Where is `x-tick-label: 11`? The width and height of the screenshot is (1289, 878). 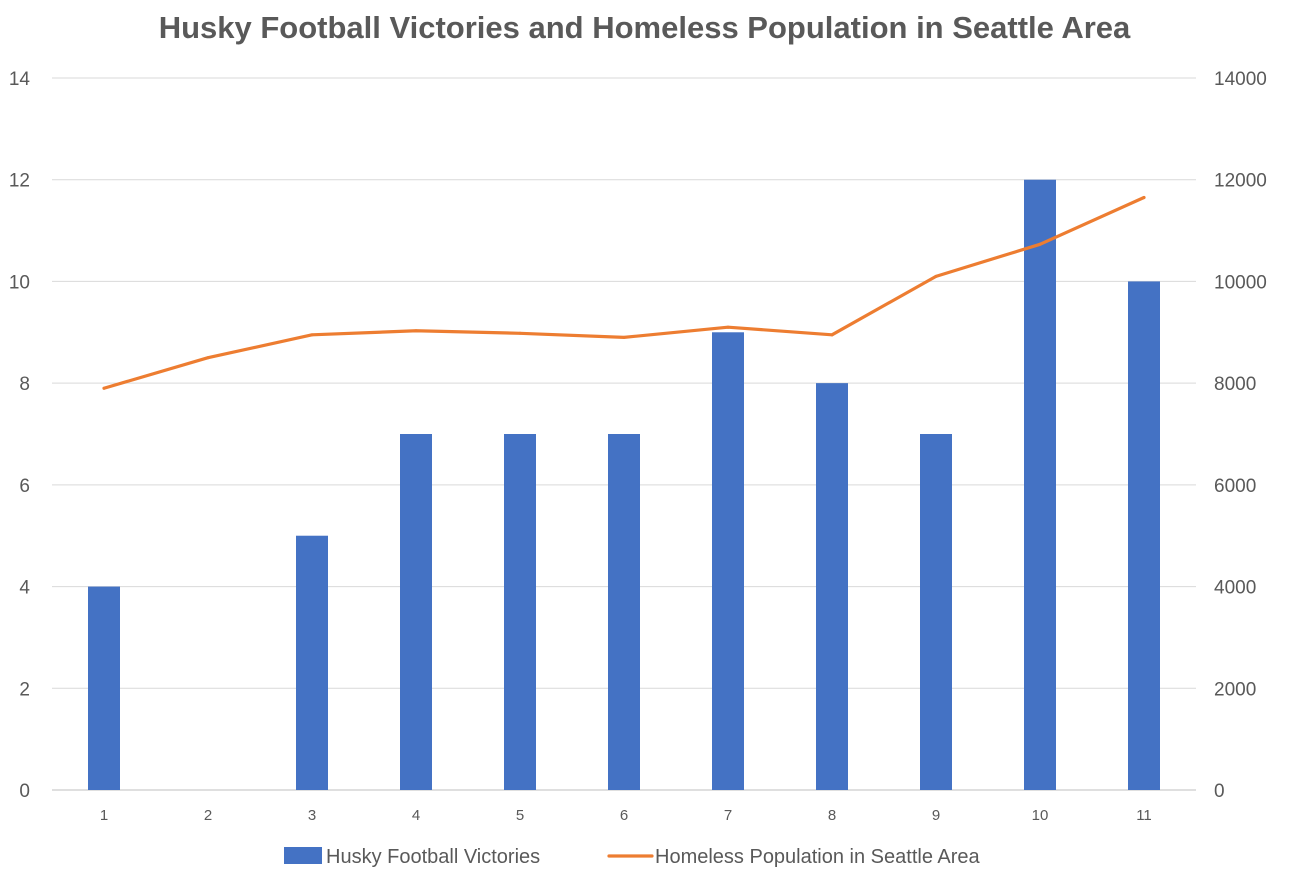
x-tick-label: 11 is located at coordinates (1144, 815).